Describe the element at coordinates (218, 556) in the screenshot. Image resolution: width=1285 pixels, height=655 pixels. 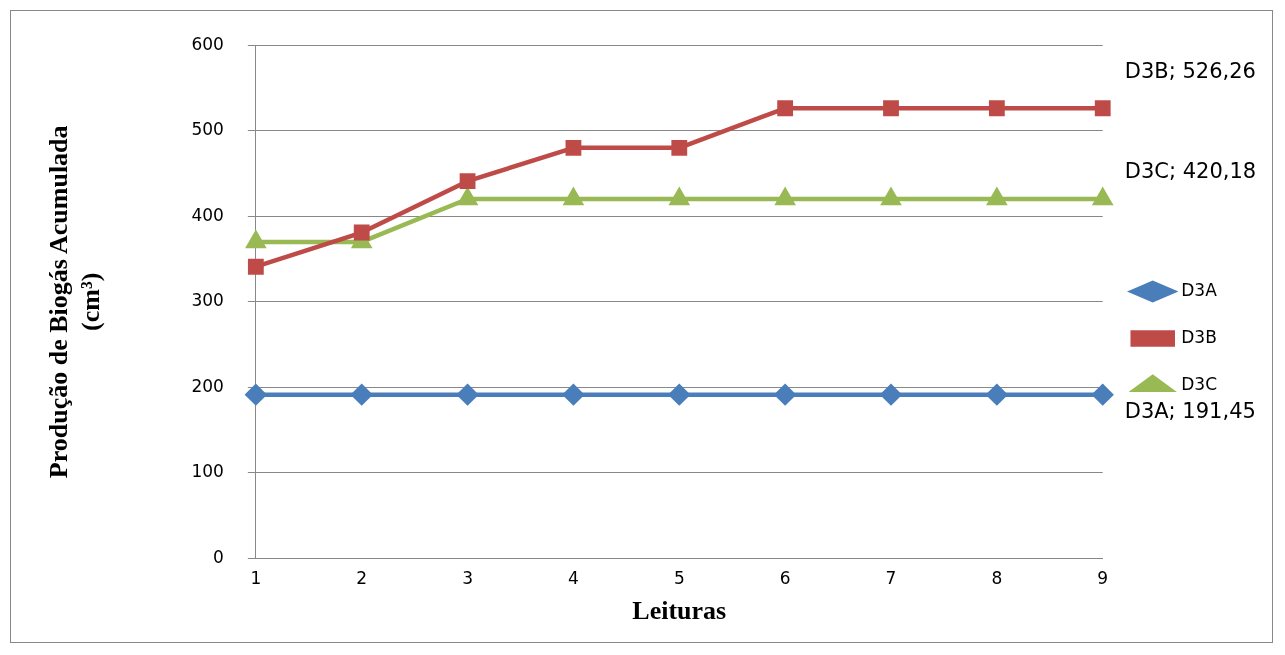
I see `y-tick-label: 0` at that location.